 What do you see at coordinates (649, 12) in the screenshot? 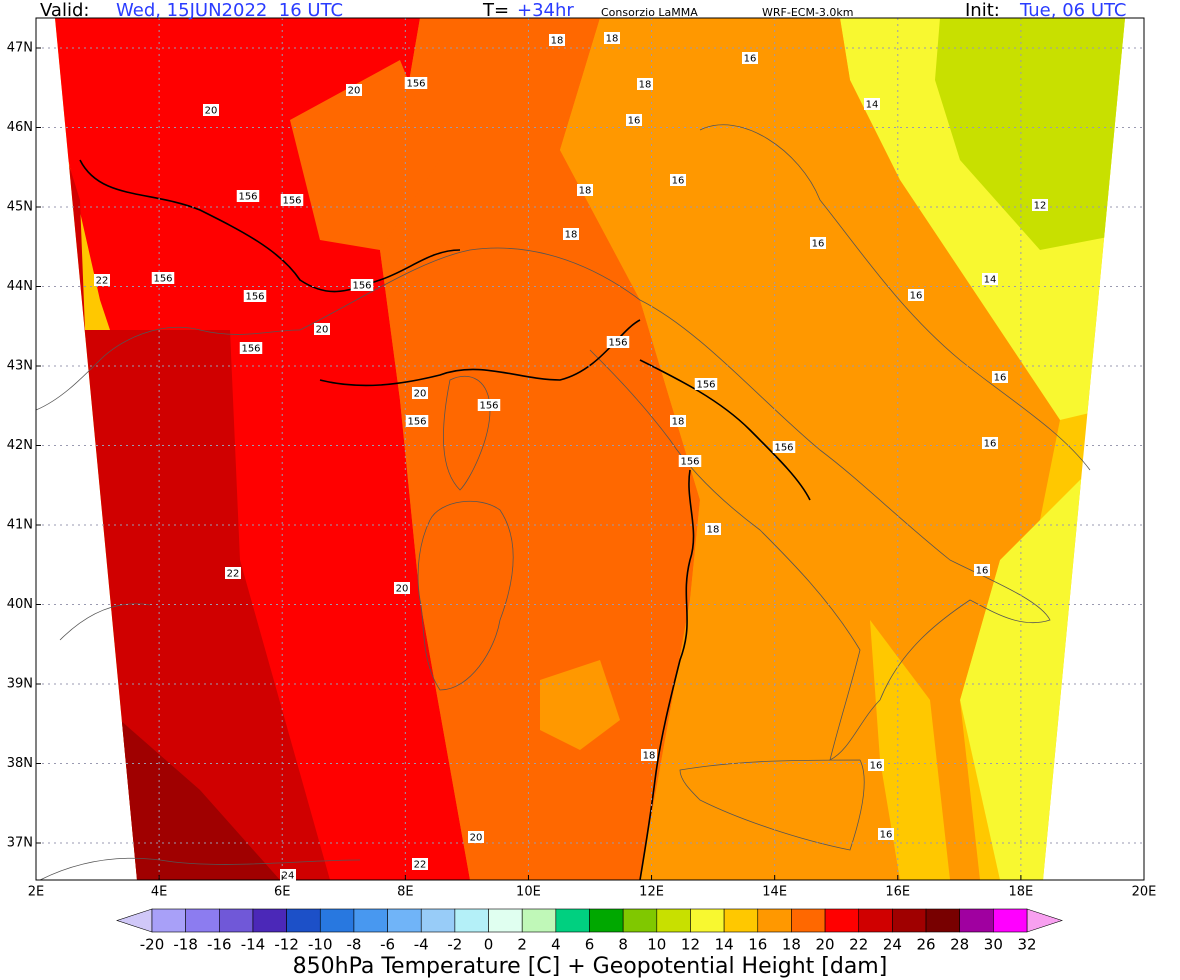
I see `source: Consorzio LaMMA` at bounding box center [649, 12].